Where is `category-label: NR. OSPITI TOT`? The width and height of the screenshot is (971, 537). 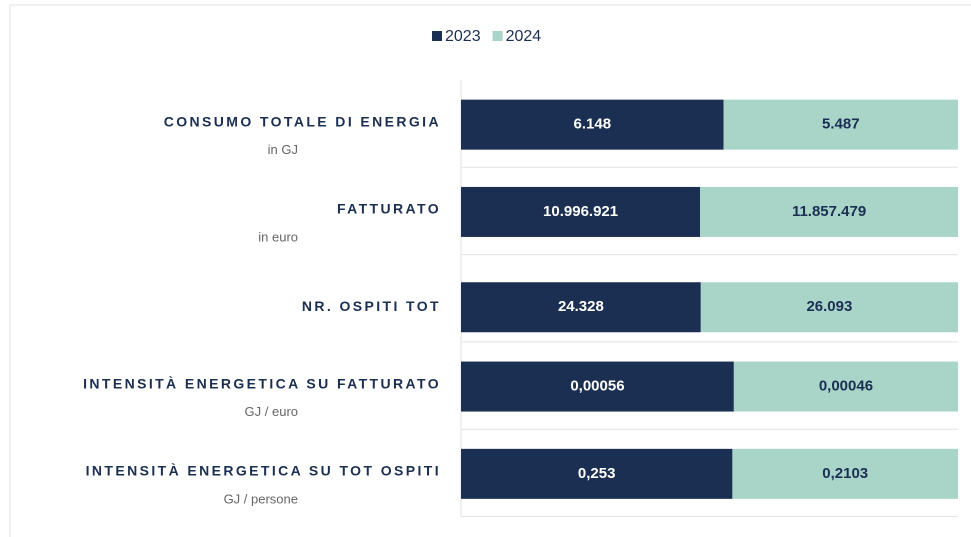 category-label: NR. OSPITI TOT is located at coordinates (371, 306).